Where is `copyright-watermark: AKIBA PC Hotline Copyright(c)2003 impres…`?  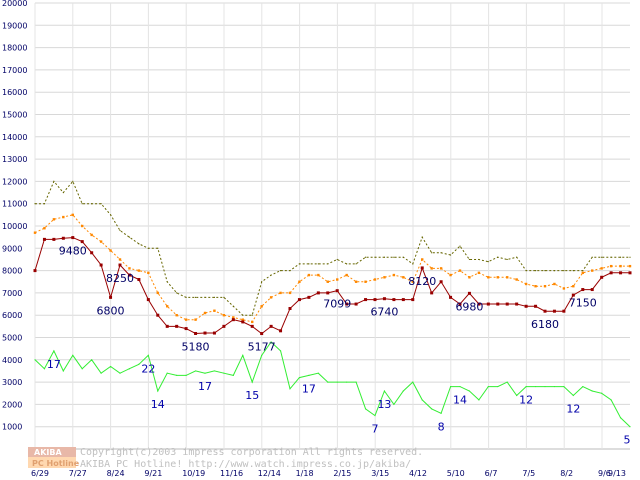
copyright-watermark: AKIBA PC Hotline Copyright(c)2003 impres… is located at coordinates (225, 458).